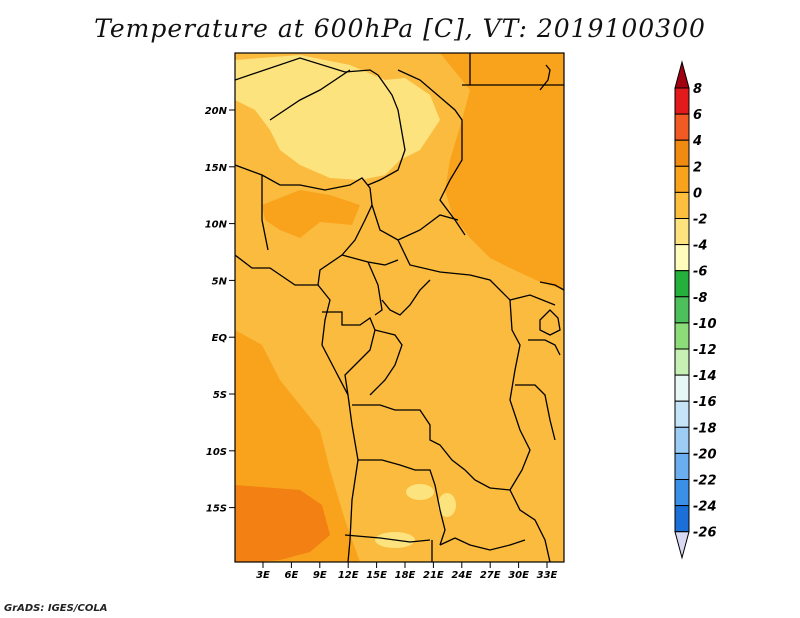 The width and height of the screenshot is (800, 618). What do you see at coordinates (216, 509) in the screenshot?
I see `lat-label: 15S` at bounding box center [216, 509].